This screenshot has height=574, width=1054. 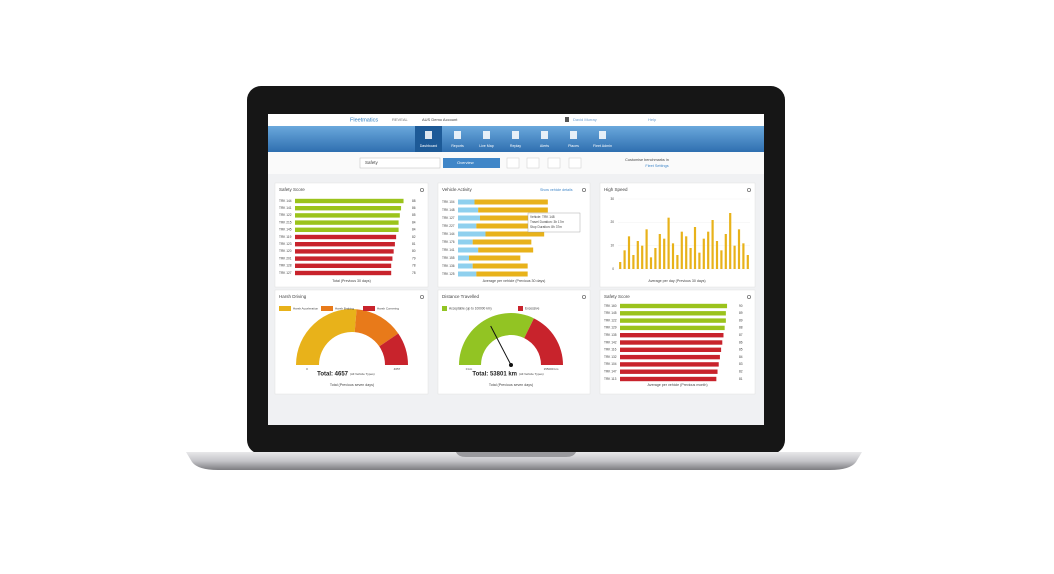 What do you see at coordinates (414, 273) in the screenshot?
I see `bar-value: 78` at bounding box center [414, 273].